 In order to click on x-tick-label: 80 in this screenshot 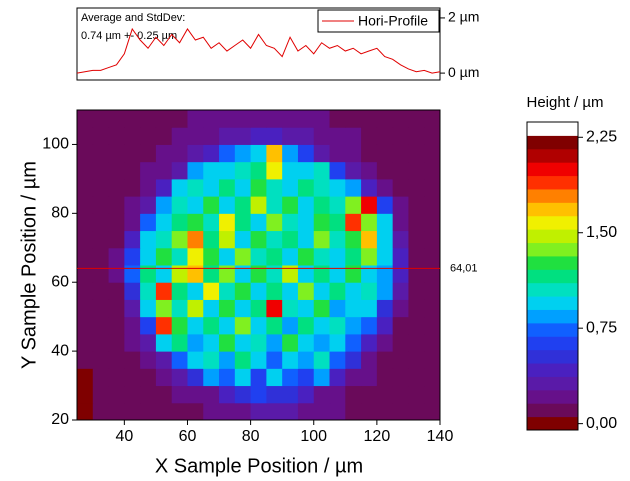, I will do `click(251, 436)`.